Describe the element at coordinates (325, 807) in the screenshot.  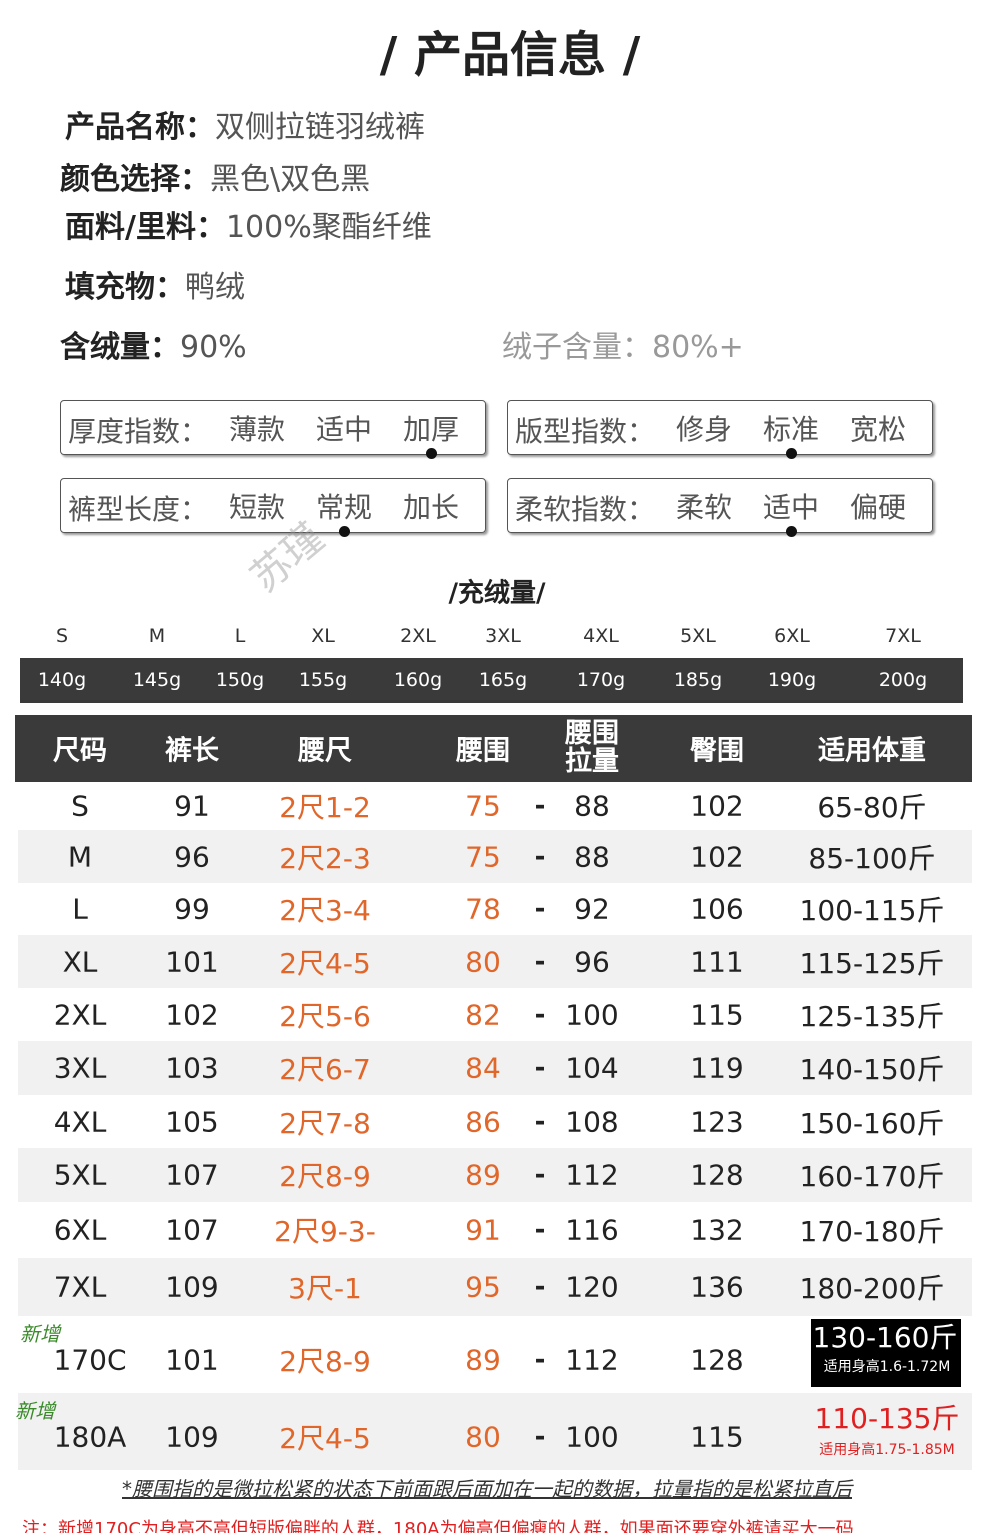
I see `table-cell: 2尺1-2` at that location.